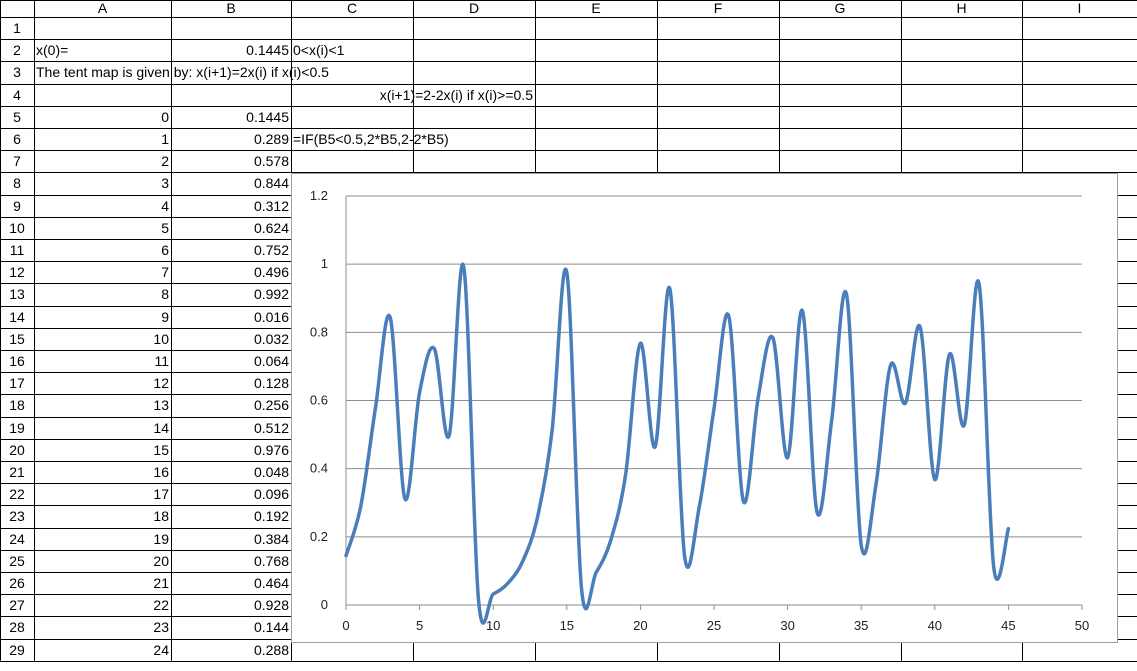 The image size is (1137, 671). What do you see at coordinates (271, 383) in the screenshot?
I see `cell-B17: 0.128` at bounding box center [271, 383].